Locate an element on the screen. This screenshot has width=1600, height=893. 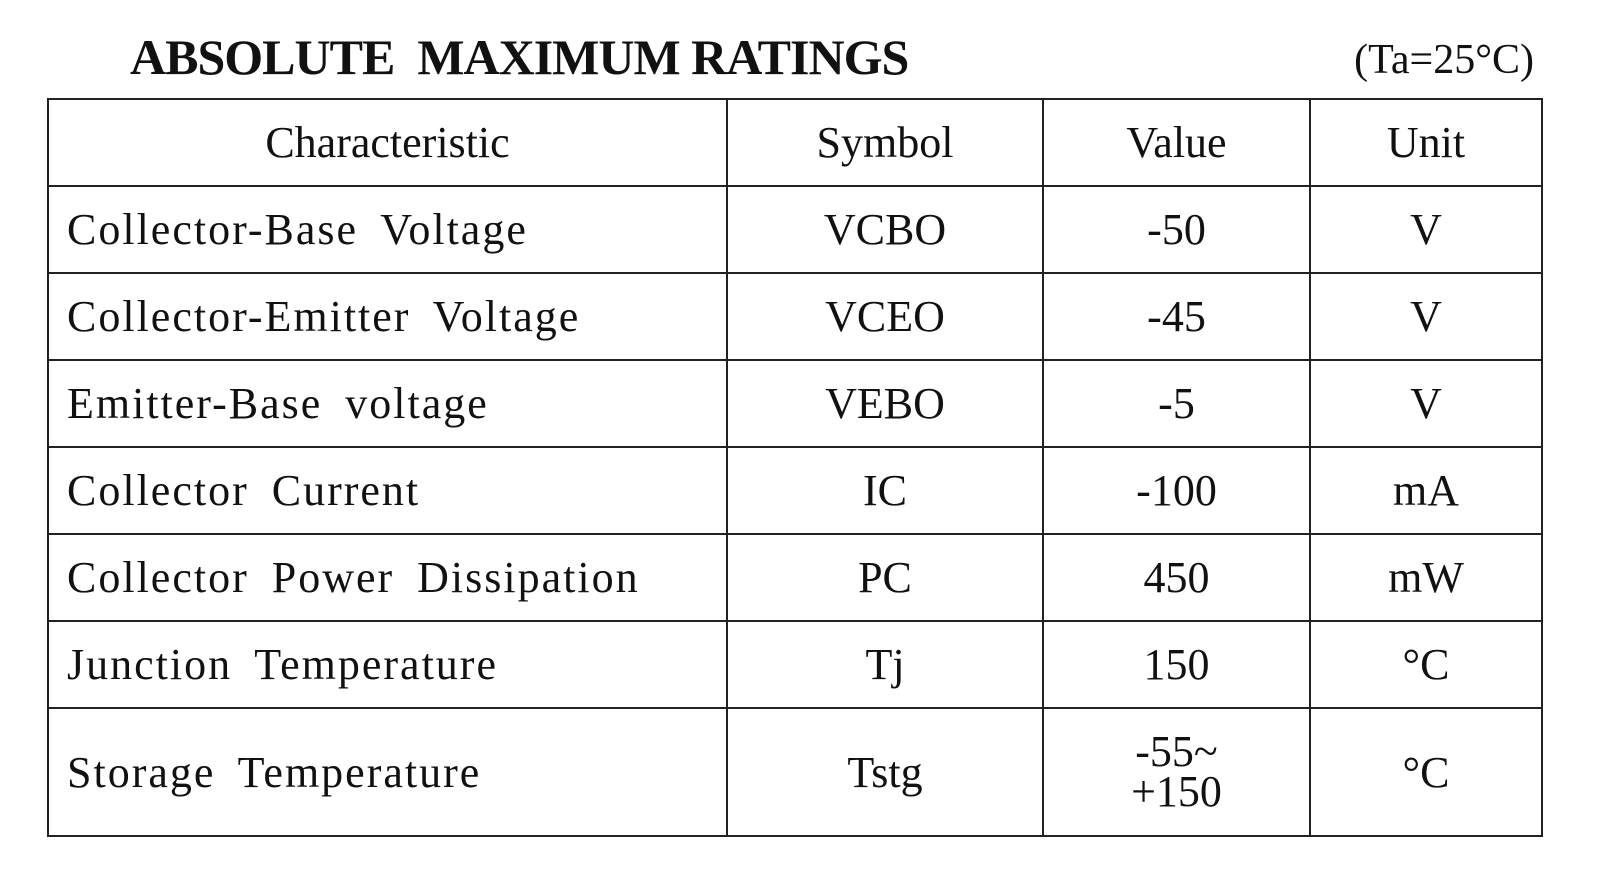
table-cell: Tj is located at coordinates (885, 664).